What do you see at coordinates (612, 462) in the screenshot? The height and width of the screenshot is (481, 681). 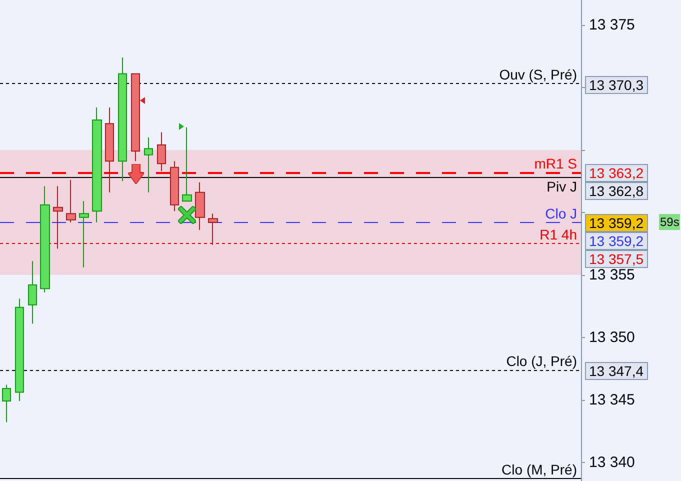 I see `y-tick-label: 13 340` at bounding box center [612, 462].